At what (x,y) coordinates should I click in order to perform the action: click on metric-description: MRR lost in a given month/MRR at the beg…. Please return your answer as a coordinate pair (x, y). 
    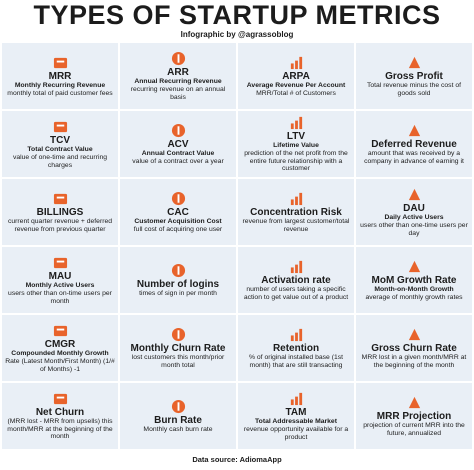
    Looking at the image, I should click on (414, 361).